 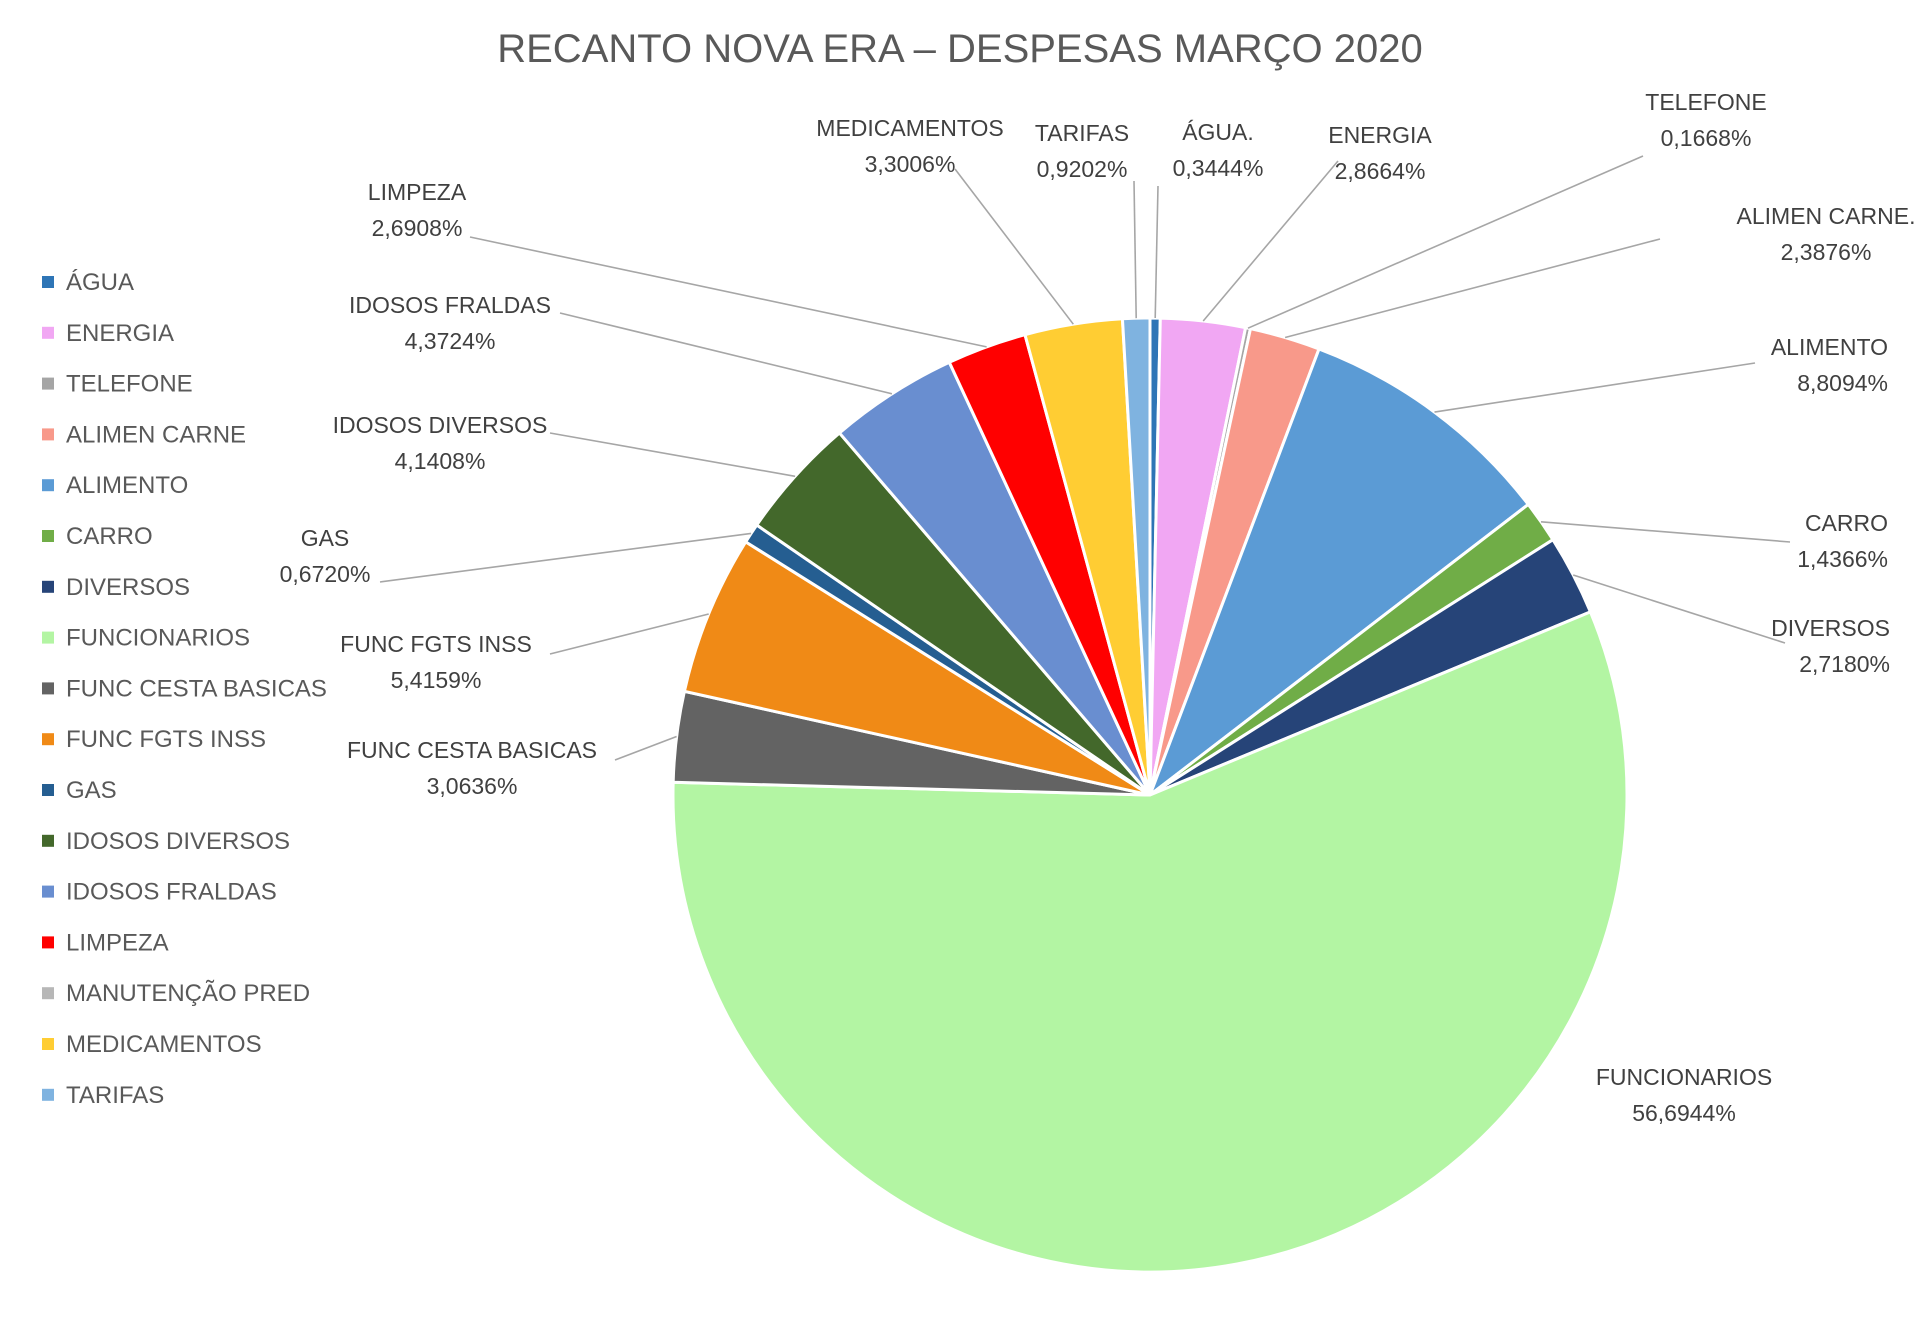 What do you see at coordinates (48, 739) in the screenshot?
I see `legend-swatch-func-fgts-inss` at bounding box center [48, 739].